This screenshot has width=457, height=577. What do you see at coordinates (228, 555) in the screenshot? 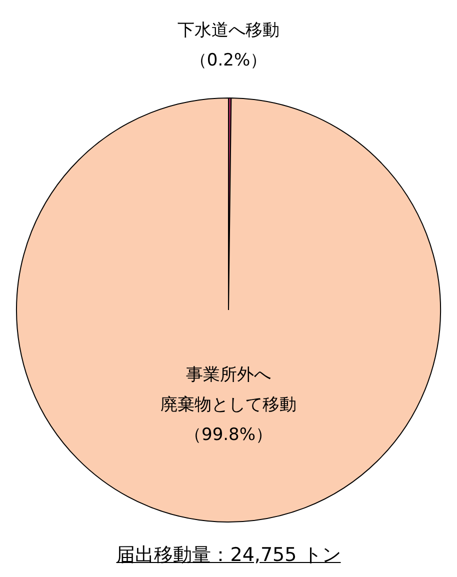
I see `text: 届出移動量：24,755 トン` at bounding box center [228, 555].